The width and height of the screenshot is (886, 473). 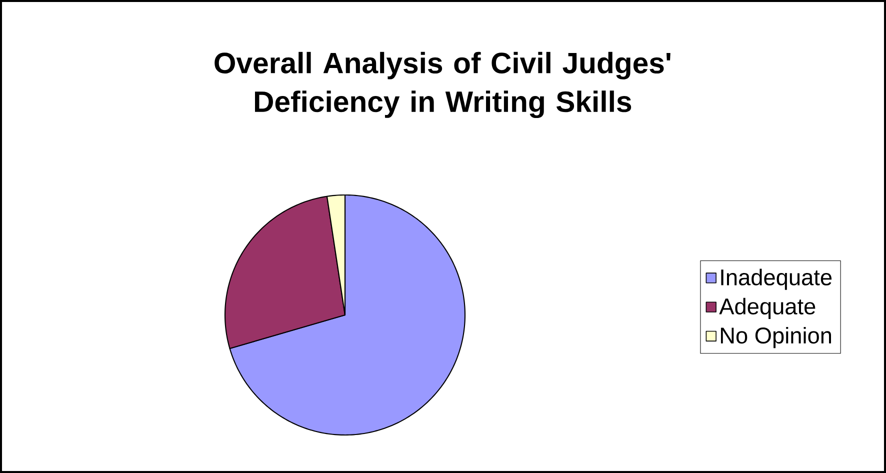 I want to click on legend-label: Inadequate, so click(x=776, y=279).